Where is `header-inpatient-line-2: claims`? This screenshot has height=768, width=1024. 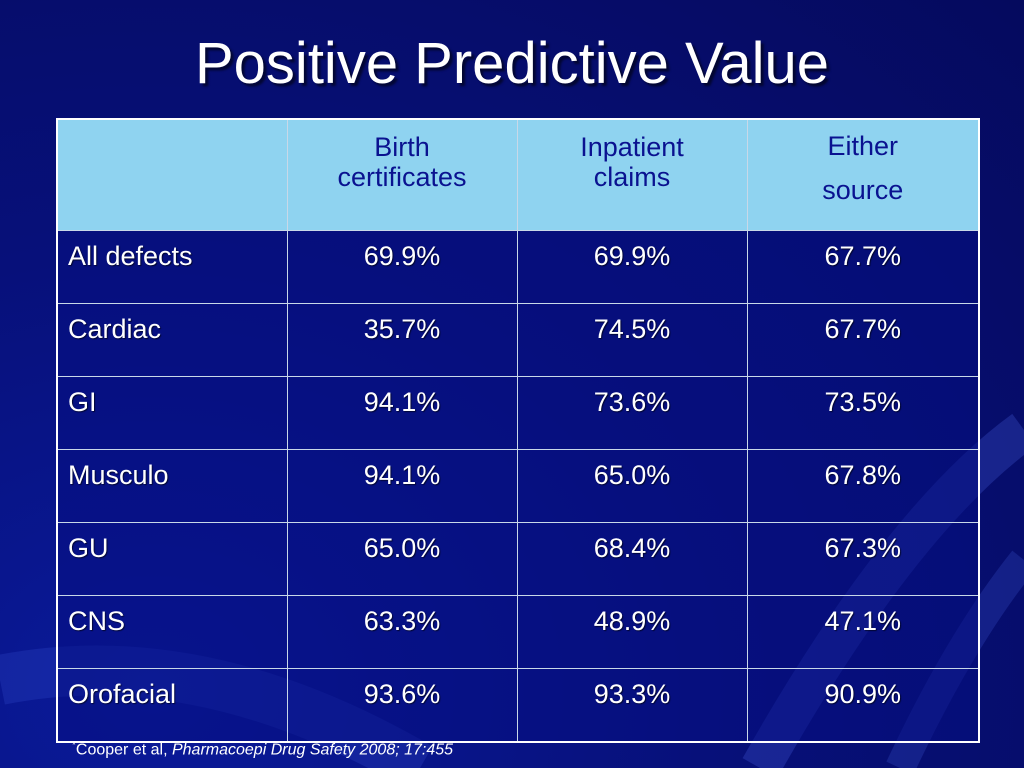
header-inpatient-line-2: claims is located at coordinates (632, 177).